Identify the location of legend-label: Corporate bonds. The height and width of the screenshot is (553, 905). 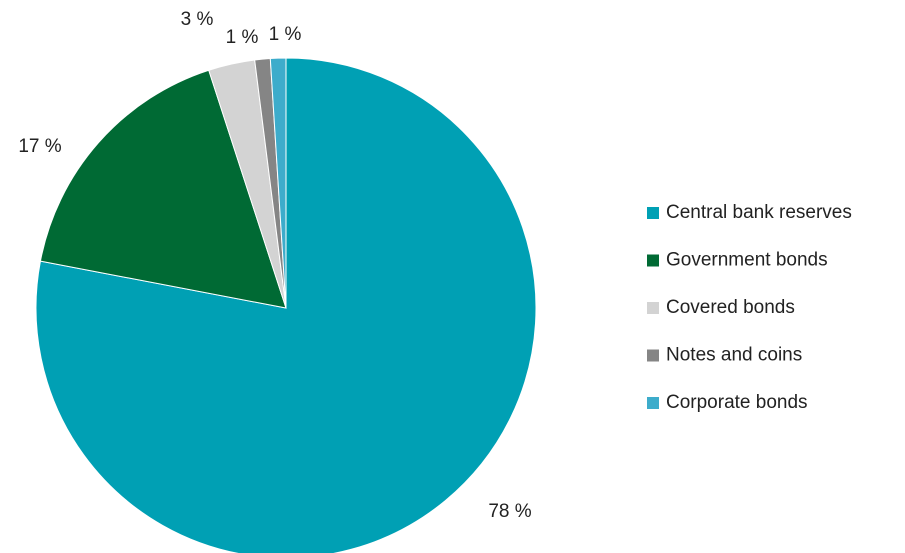
(737, 402).